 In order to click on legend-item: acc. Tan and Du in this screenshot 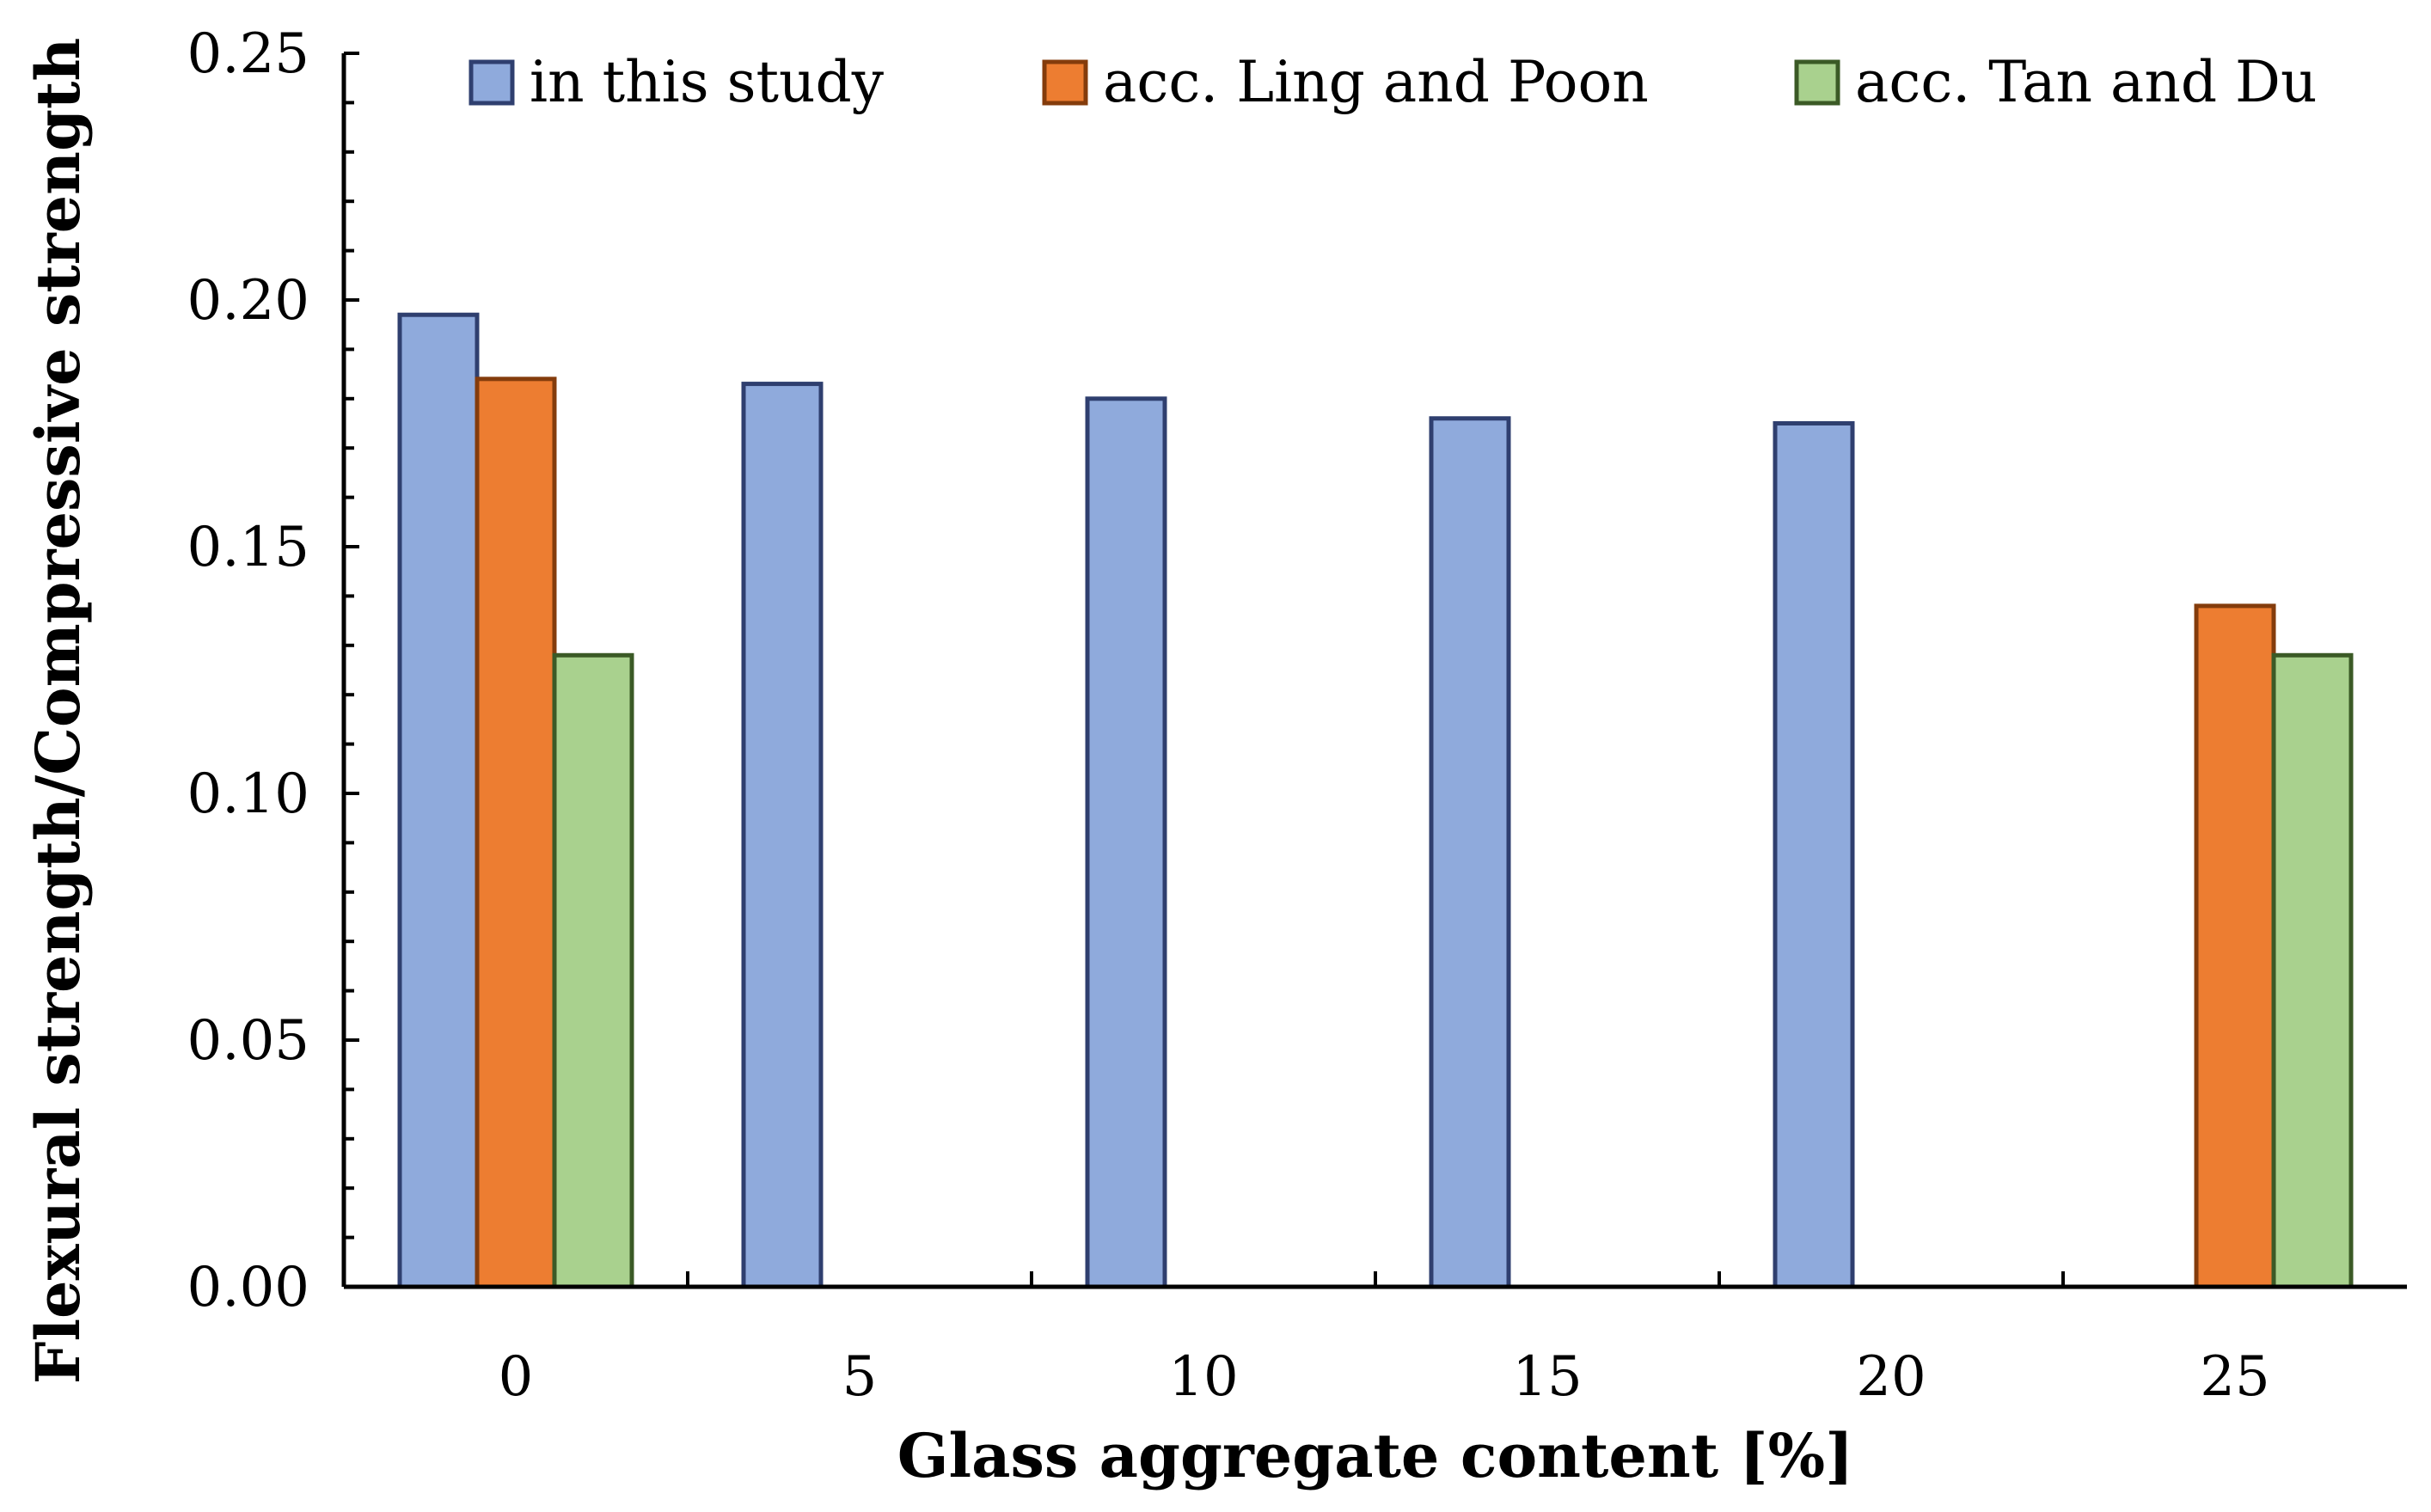, I will do `click(2055, 82)`.